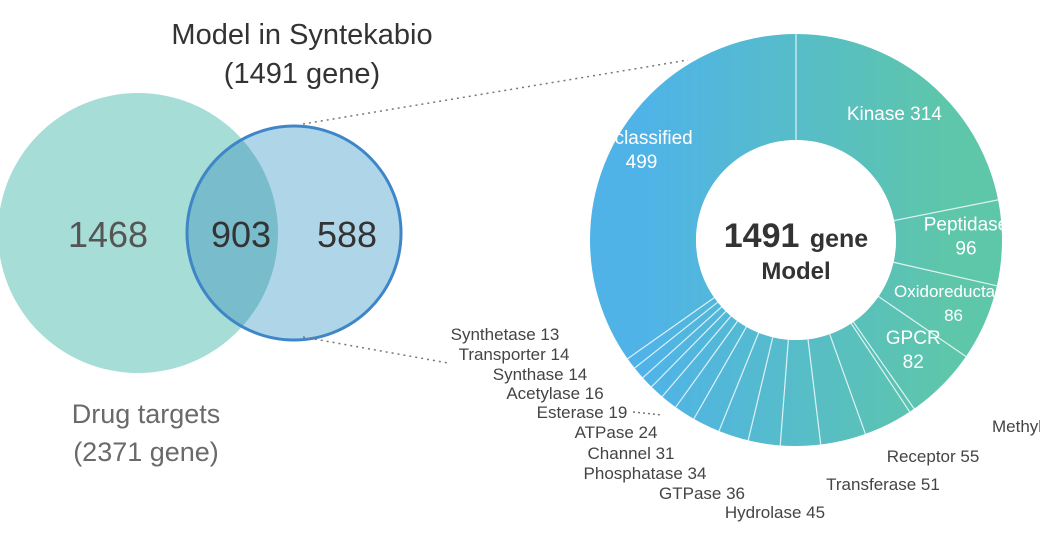 The height and width of the screenshot is (540, 1040). Describe the element at coordinates (953, 303) in the screenshot. I see `slice-label-oxidoreductase: Oxidoreductase 86` at that location.